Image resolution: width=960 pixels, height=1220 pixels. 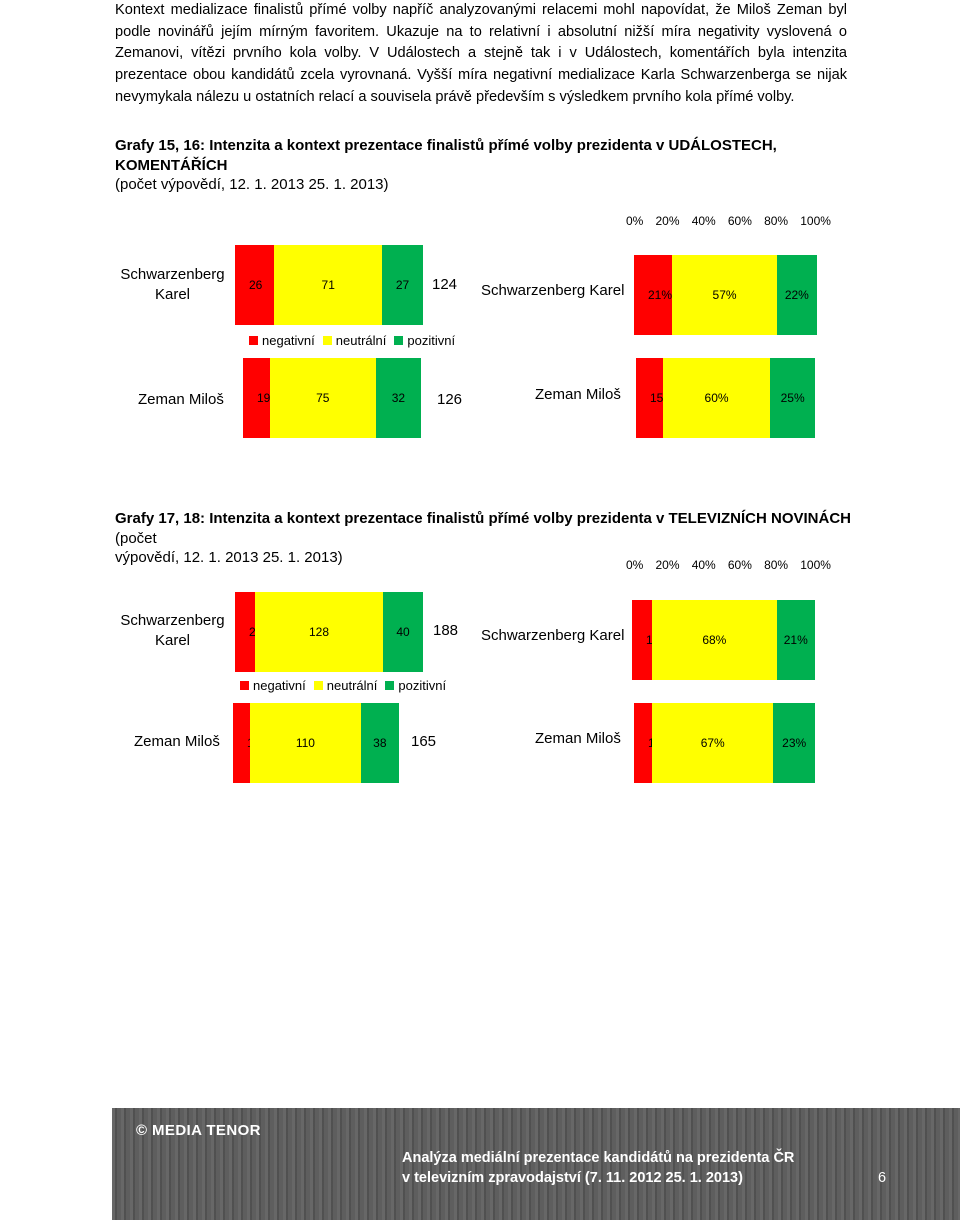 I want to click on segment-negativni: 11%, so click(x=650, y=640).